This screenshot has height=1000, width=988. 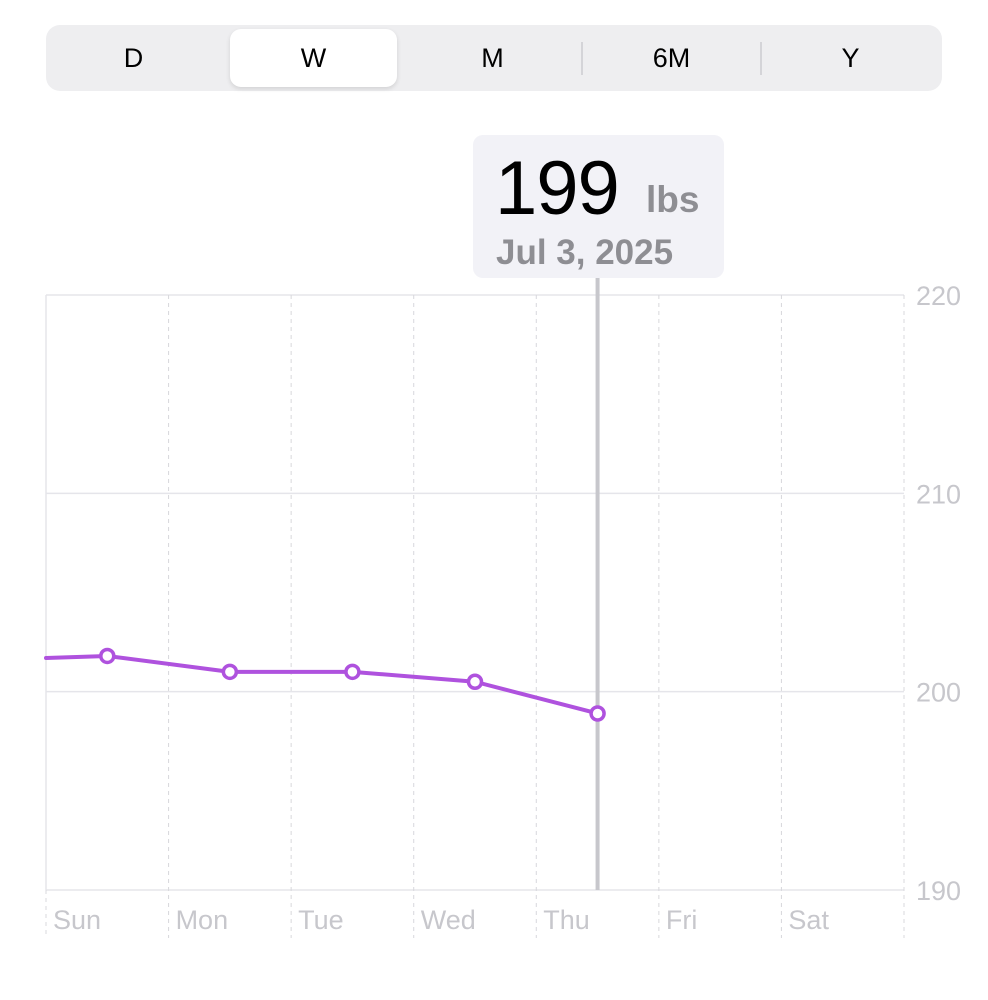 What do you see at coordinates (671, 57) in the screenshot?
I see `period-option-6-months: 6M` at bounding box center [671, 57].